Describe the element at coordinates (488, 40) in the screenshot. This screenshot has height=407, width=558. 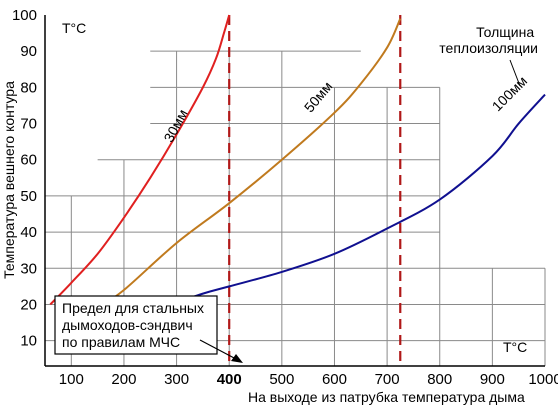
I see `legend-title: Толщина теплоизоляции` at that location.